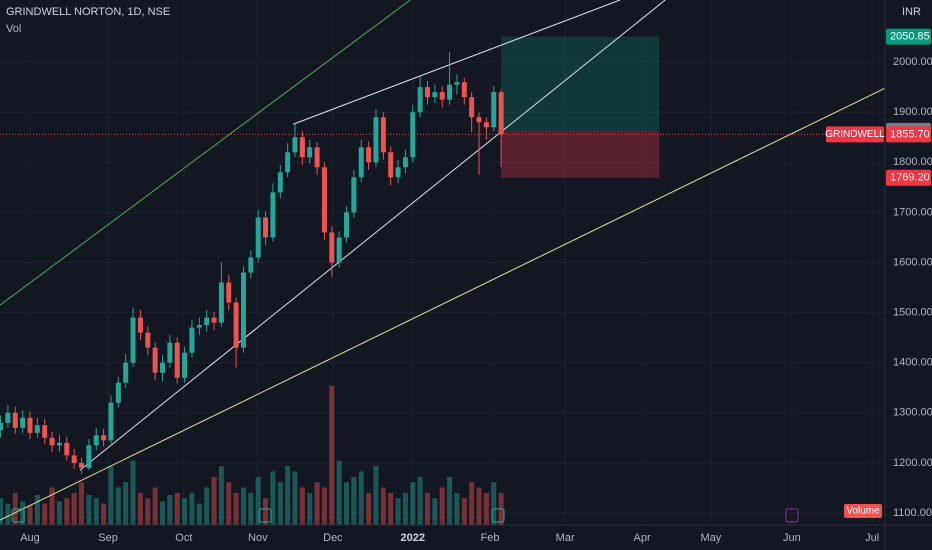 This screenshot has height=550, width=932. Describe the element at coordinates (855, 134) in the screenshot. I see `symbol-label: GRINDWELL` at that location.